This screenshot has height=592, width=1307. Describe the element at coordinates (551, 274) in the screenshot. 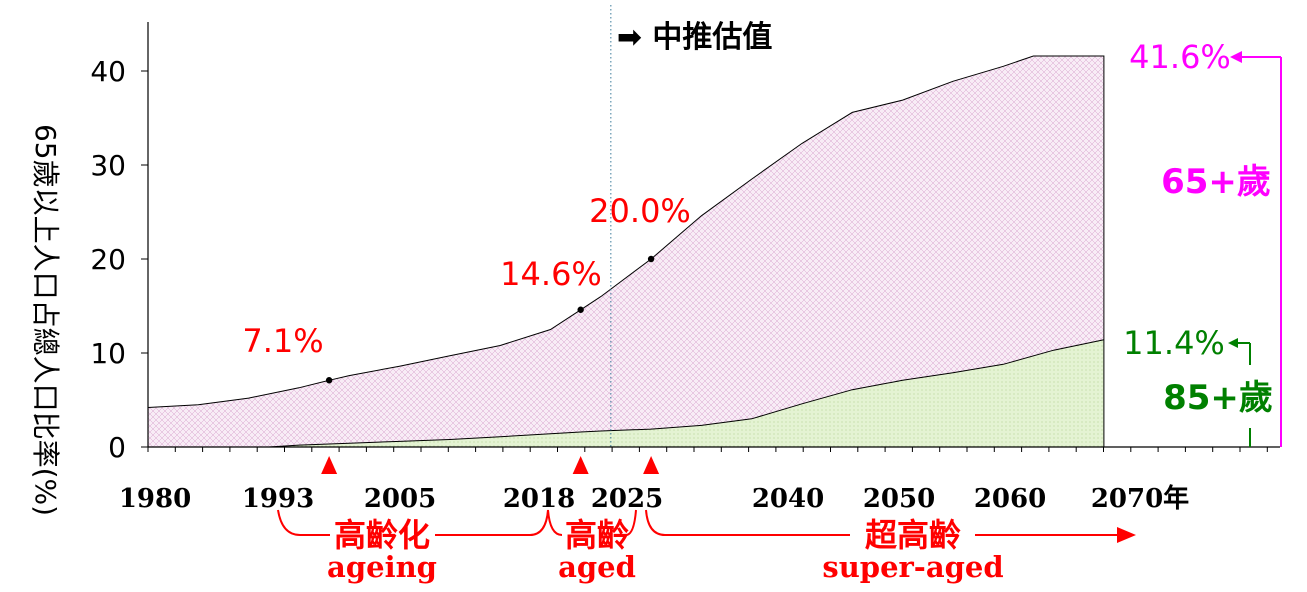

I see `milestone-label: 14.6%` at that location.